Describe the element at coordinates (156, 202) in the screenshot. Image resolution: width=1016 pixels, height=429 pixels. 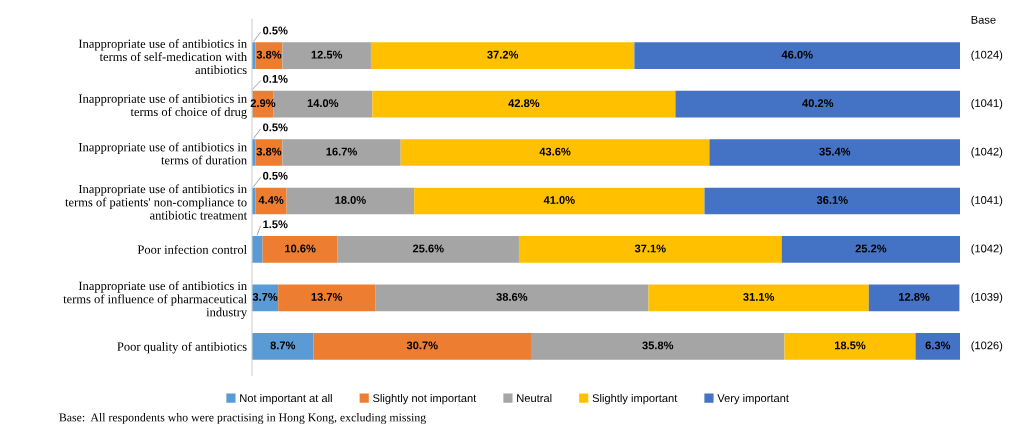
I see `y-tick-label: Inappropriate use of antibiotics in terms of patients' non-compliance to antibiotic treatment` at that location.